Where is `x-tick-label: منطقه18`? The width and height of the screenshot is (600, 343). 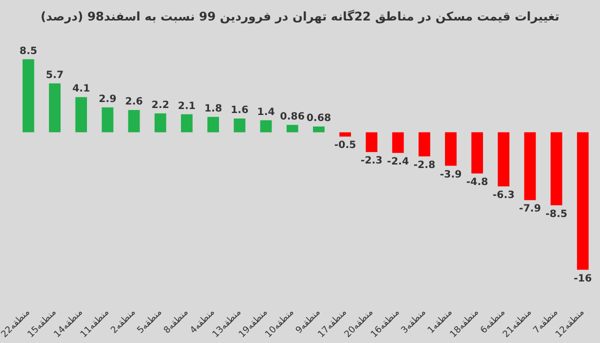
x-tick-label: منطقه18 is located at coordinates (465, 323).